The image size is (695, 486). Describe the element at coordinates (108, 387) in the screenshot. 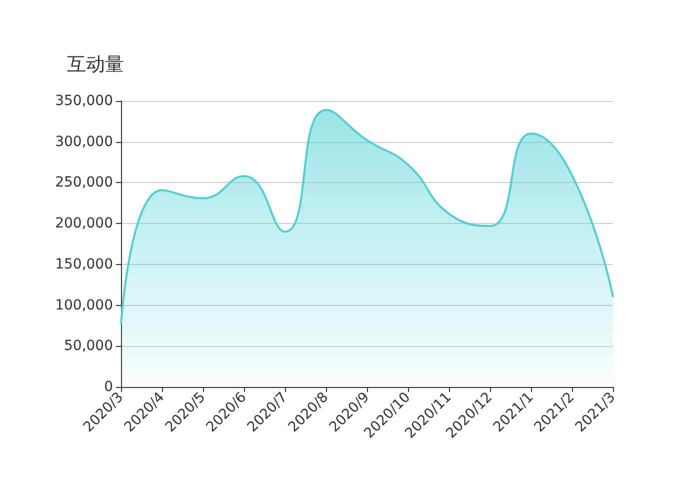

I see `y-tick-label: 0` at that location.